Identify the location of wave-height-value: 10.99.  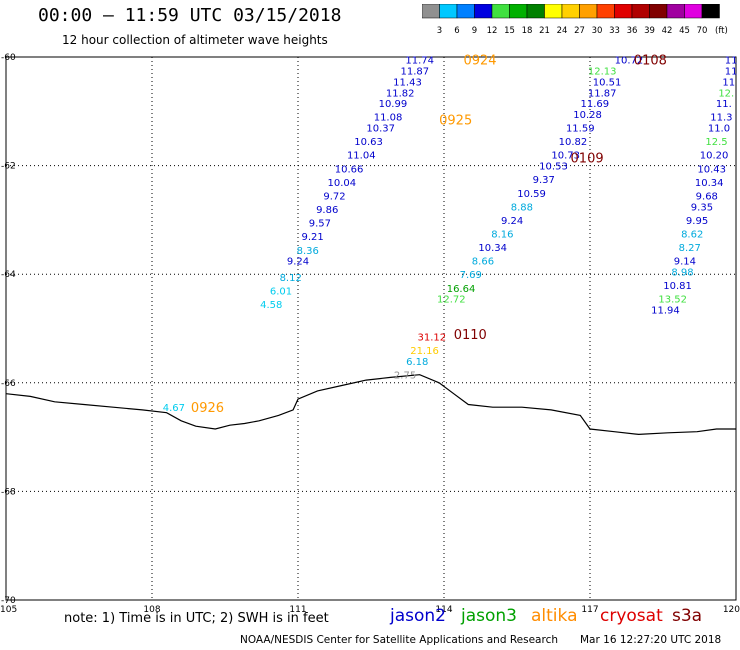
(393, 104).